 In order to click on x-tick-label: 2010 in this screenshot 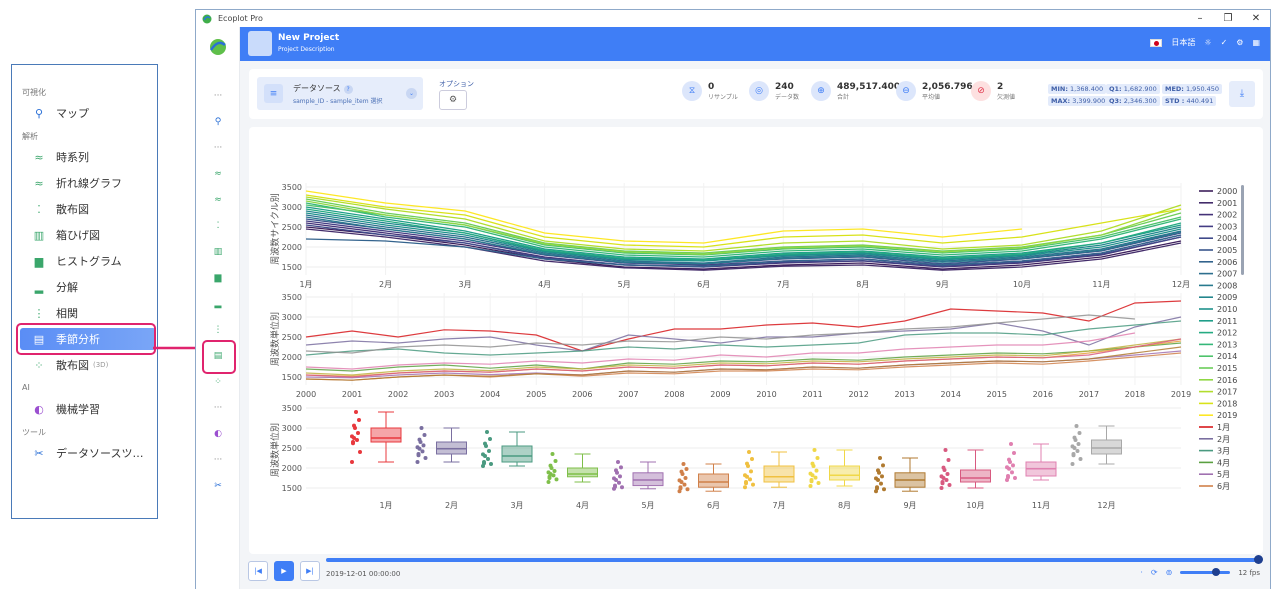, I will do `click(766, 394)`.